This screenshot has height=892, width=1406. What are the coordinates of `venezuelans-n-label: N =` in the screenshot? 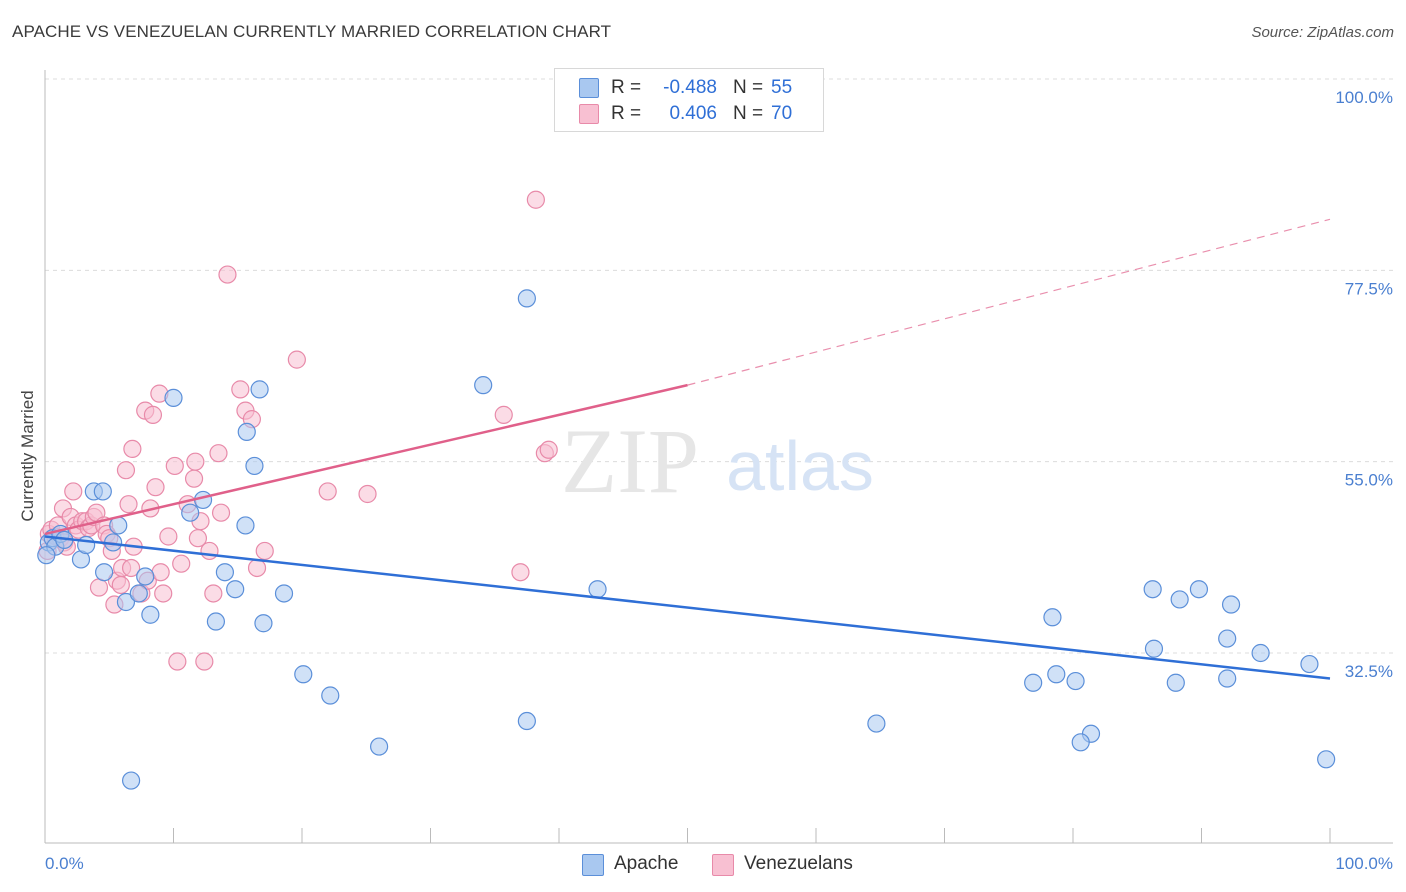 It's located at (748, 113).